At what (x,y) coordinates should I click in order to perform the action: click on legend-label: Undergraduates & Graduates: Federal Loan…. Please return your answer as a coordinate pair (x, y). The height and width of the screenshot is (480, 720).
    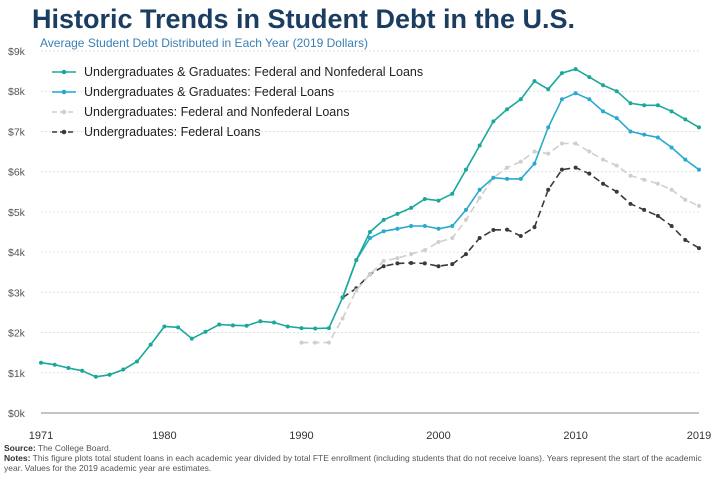
    Looking at the image, I should click on (209, 92).